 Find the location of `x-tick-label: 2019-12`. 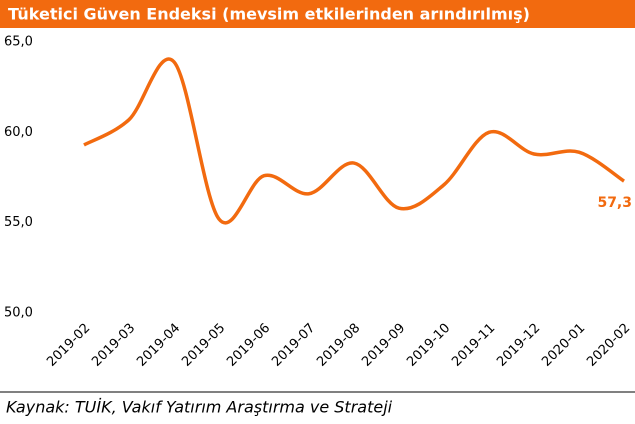

x-tick-label: 2019-12 is located at coordinates (518, 345).